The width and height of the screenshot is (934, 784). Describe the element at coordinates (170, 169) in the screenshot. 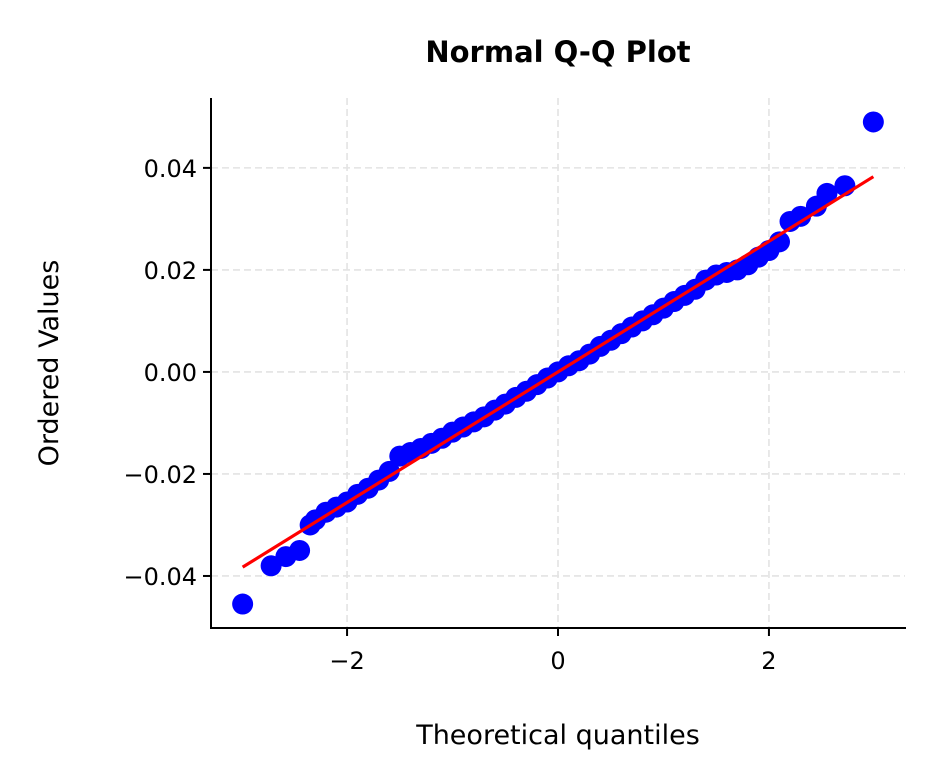

I see `y-tick-label: 0.04` at that location.